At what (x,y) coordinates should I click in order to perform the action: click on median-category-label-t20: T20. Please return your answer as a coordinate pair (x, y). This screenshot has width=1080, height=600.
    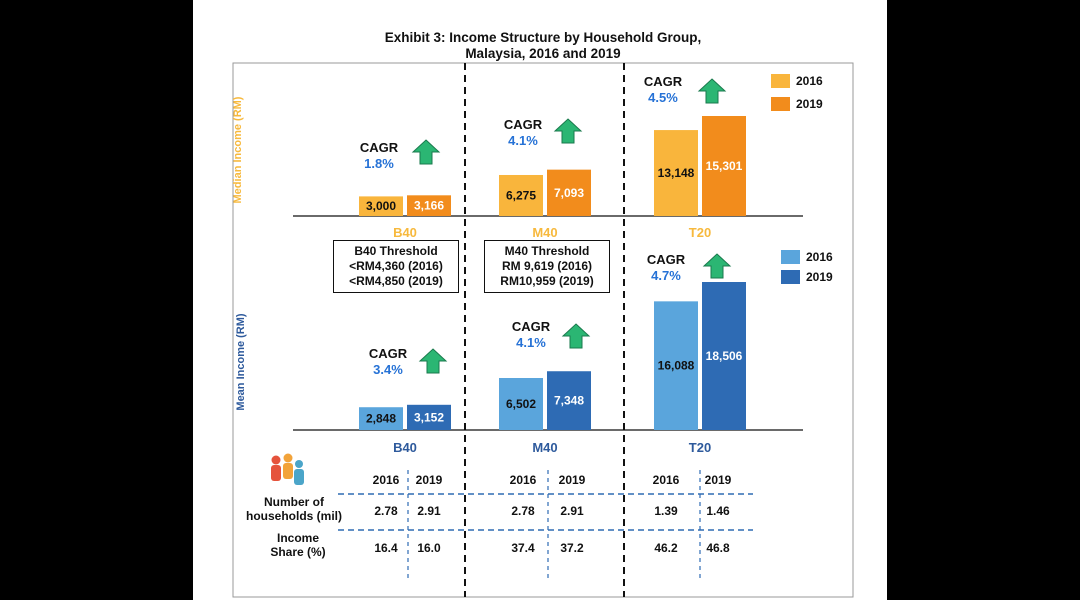
    Looking at the image, I should click on (700, 232).